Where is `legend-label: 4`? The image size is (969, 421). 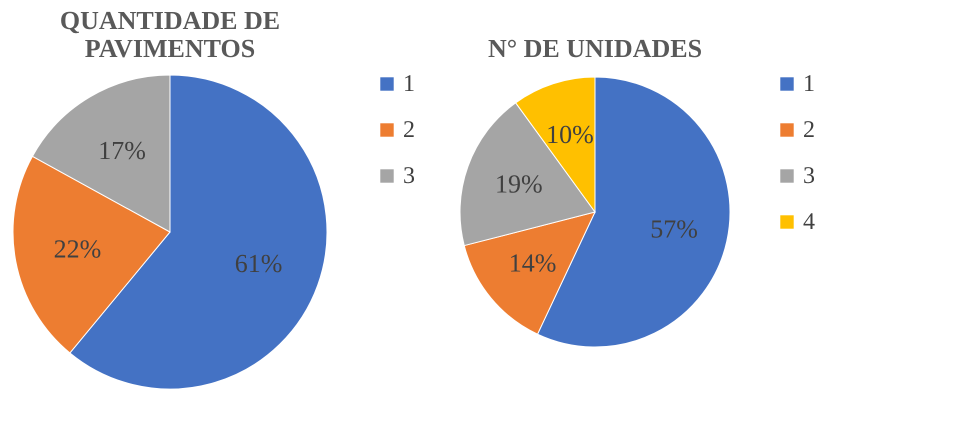 legend-label: 4 is located at coordinates (809, 222).